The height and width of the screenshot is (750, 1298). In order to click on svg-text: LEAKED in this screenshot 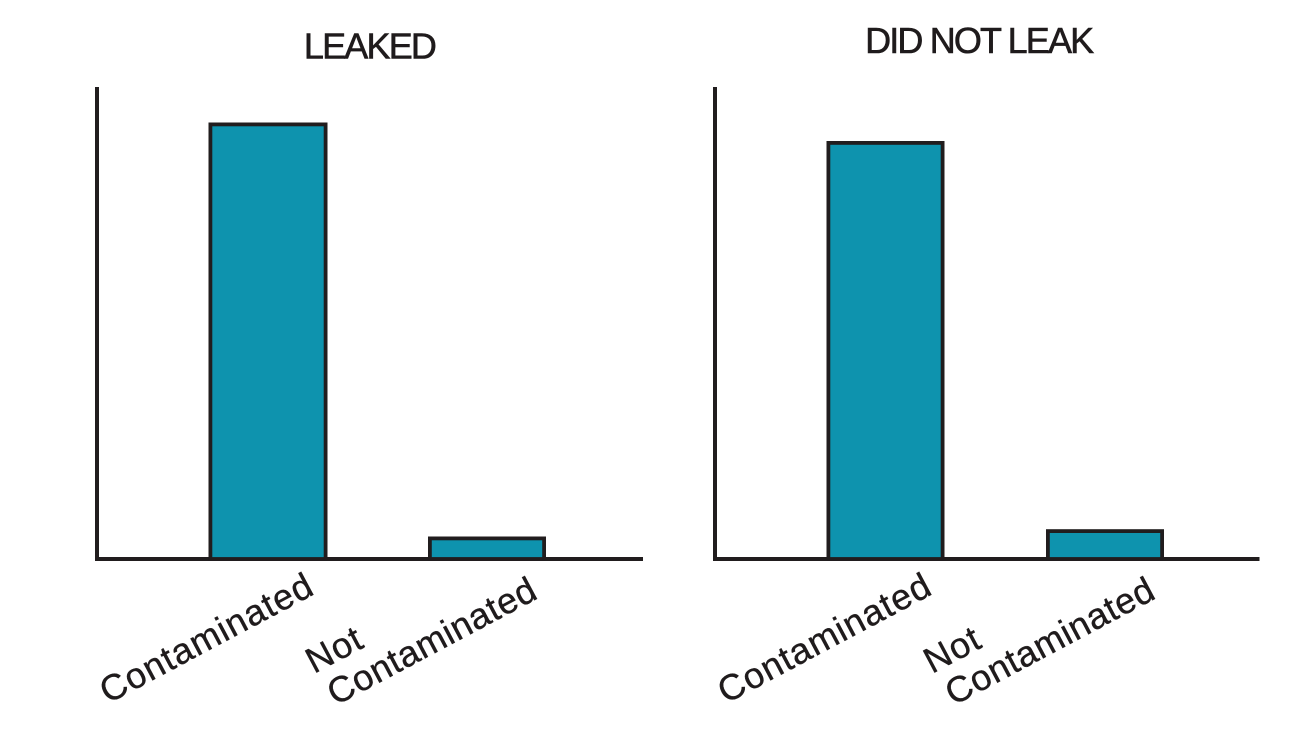, I will do `click(370, 45)`.